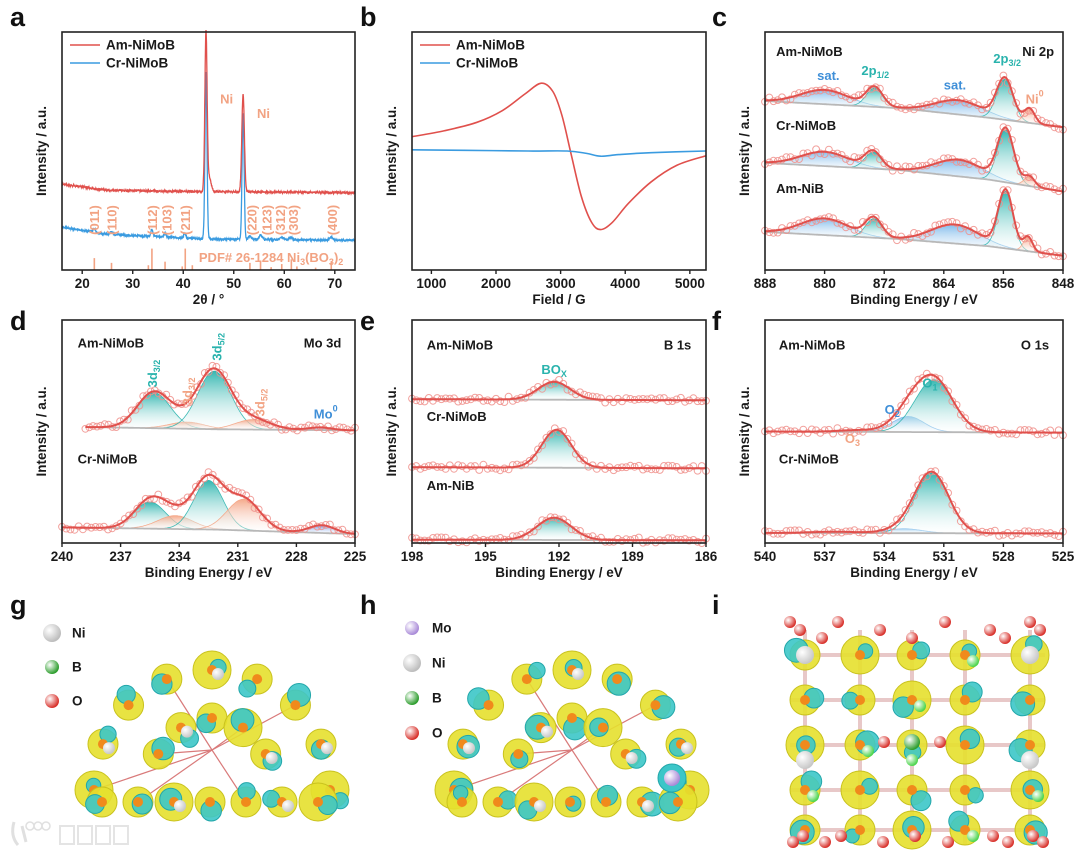 The width and height of the screenshot is (1080, 858). I want to click on x-axis-label: 2θ / °, so click(208, 299).